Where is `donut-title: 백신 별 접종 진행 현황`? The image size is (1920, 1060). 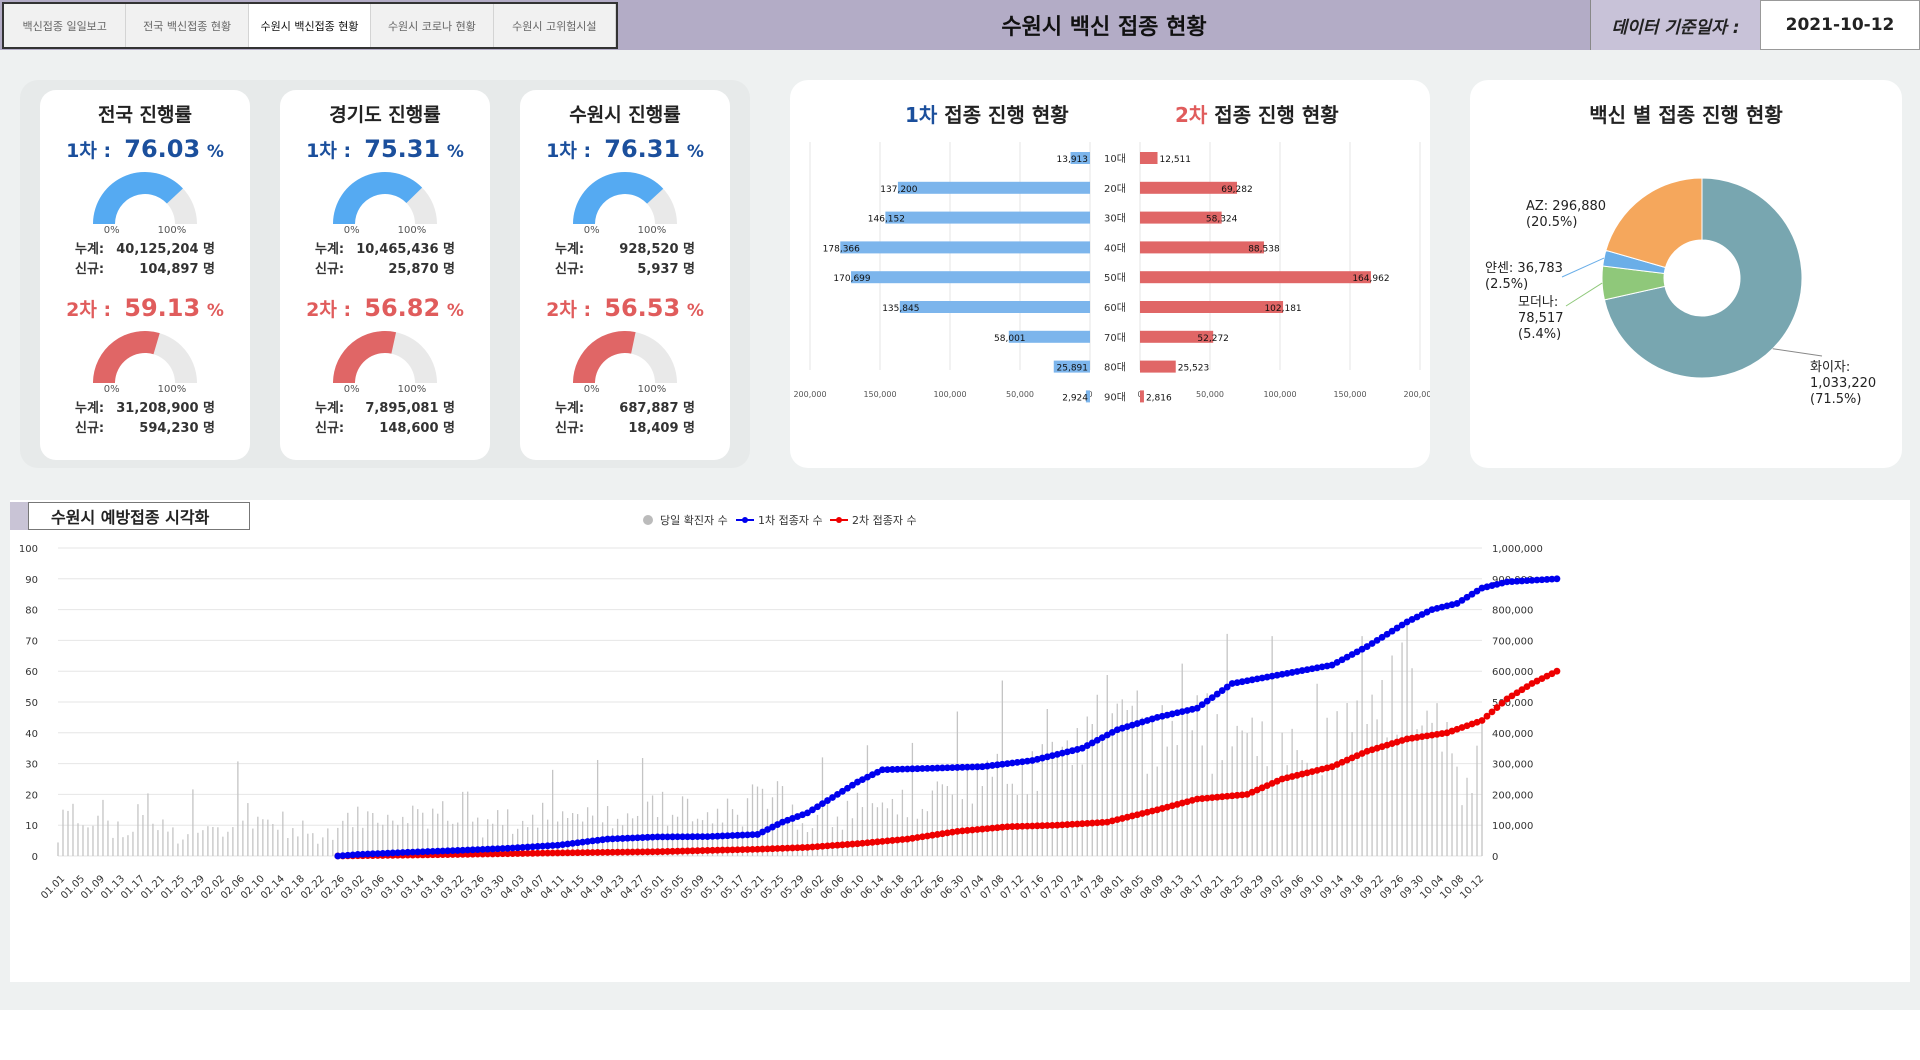 donut-title: 백신 별 접종 진행 현황 is located at coordinates (1686, 115).